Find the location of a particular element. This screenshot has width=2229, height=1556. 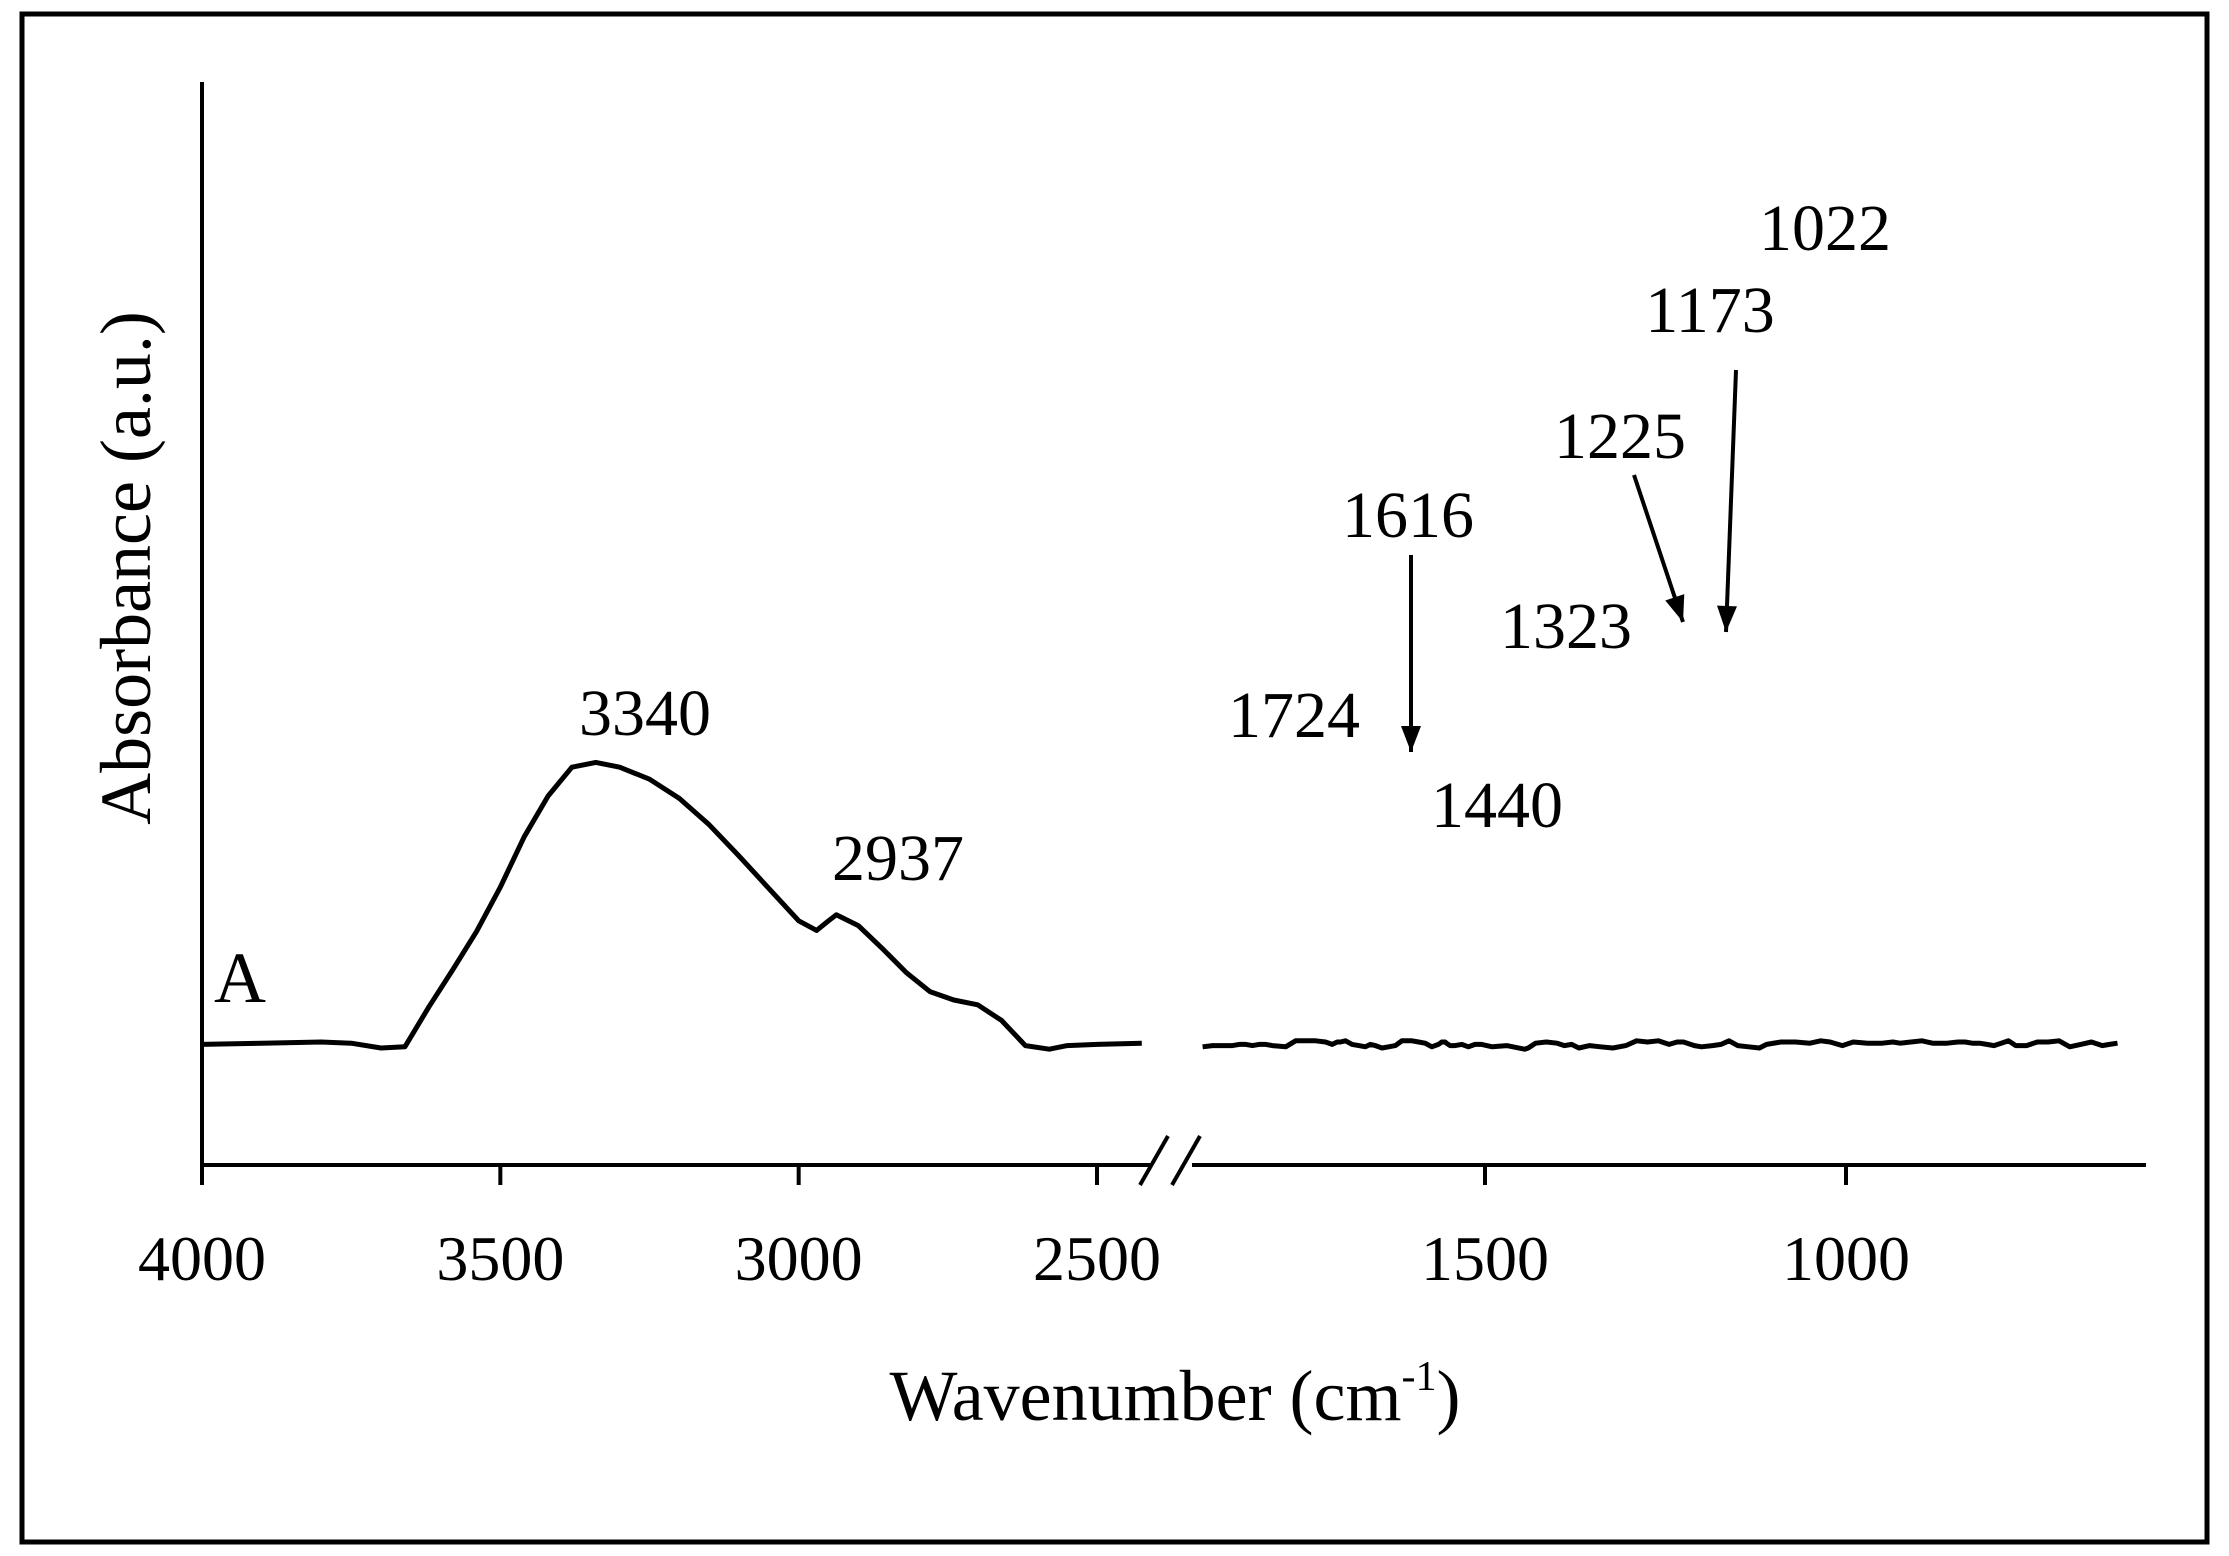

peak-label-1323: 1323 is located at coordinates (1566, 626).